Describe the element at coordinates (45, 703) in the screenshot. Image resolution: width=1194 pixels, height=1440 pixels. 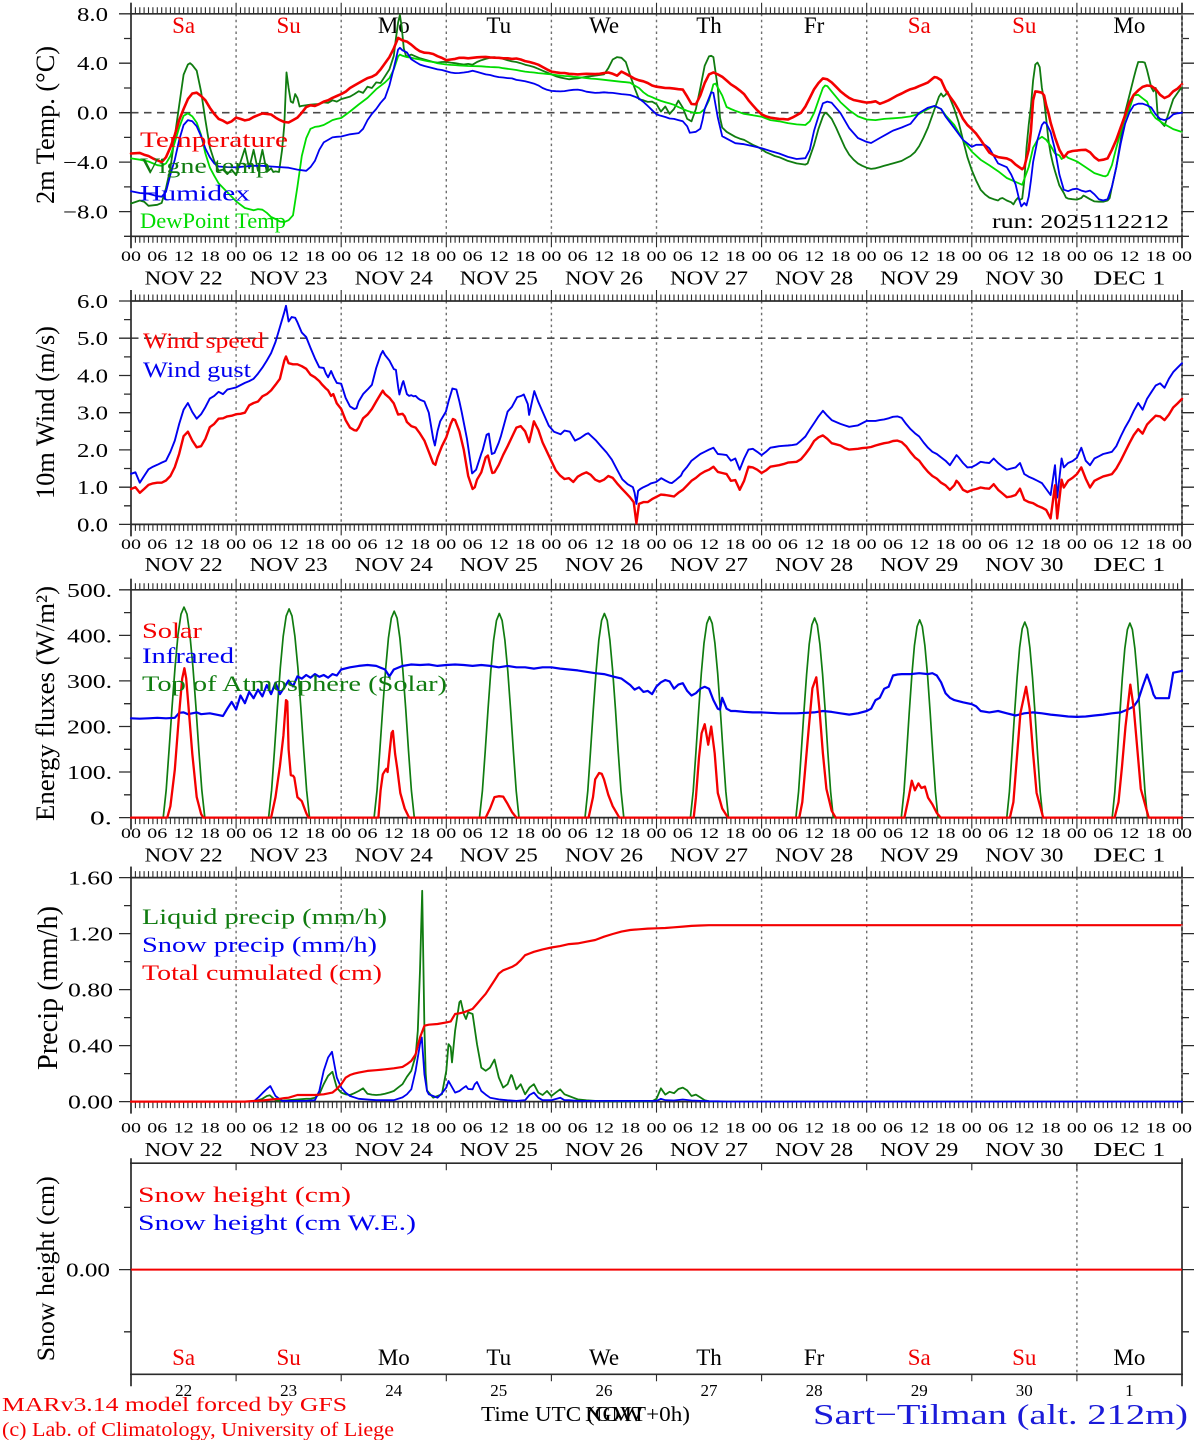
I see `svg-text: Energy fluxes (W/m²)` at that location.